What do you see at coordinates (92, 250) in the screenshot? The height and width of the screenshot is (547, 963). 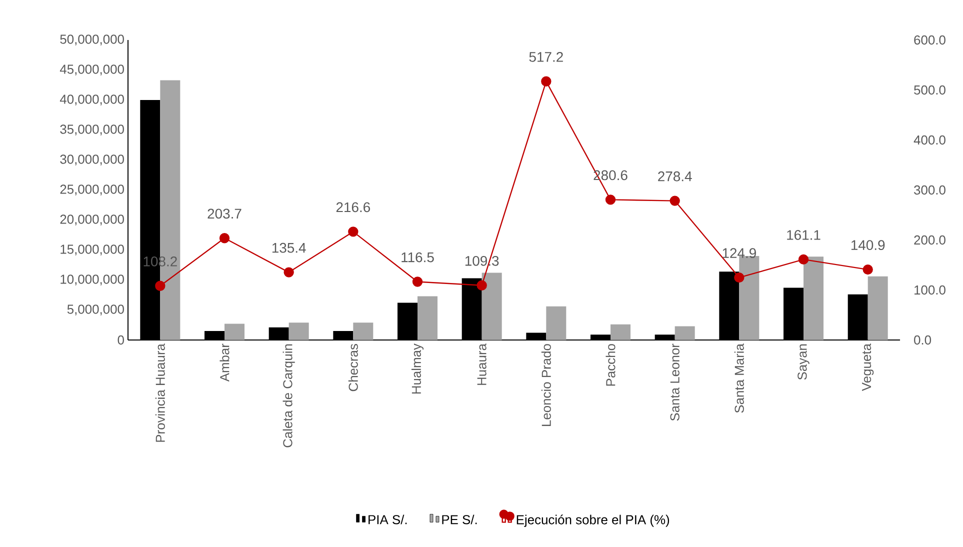 I see `y-tick-label: 15,000,000` at bounding box center [92, 250].